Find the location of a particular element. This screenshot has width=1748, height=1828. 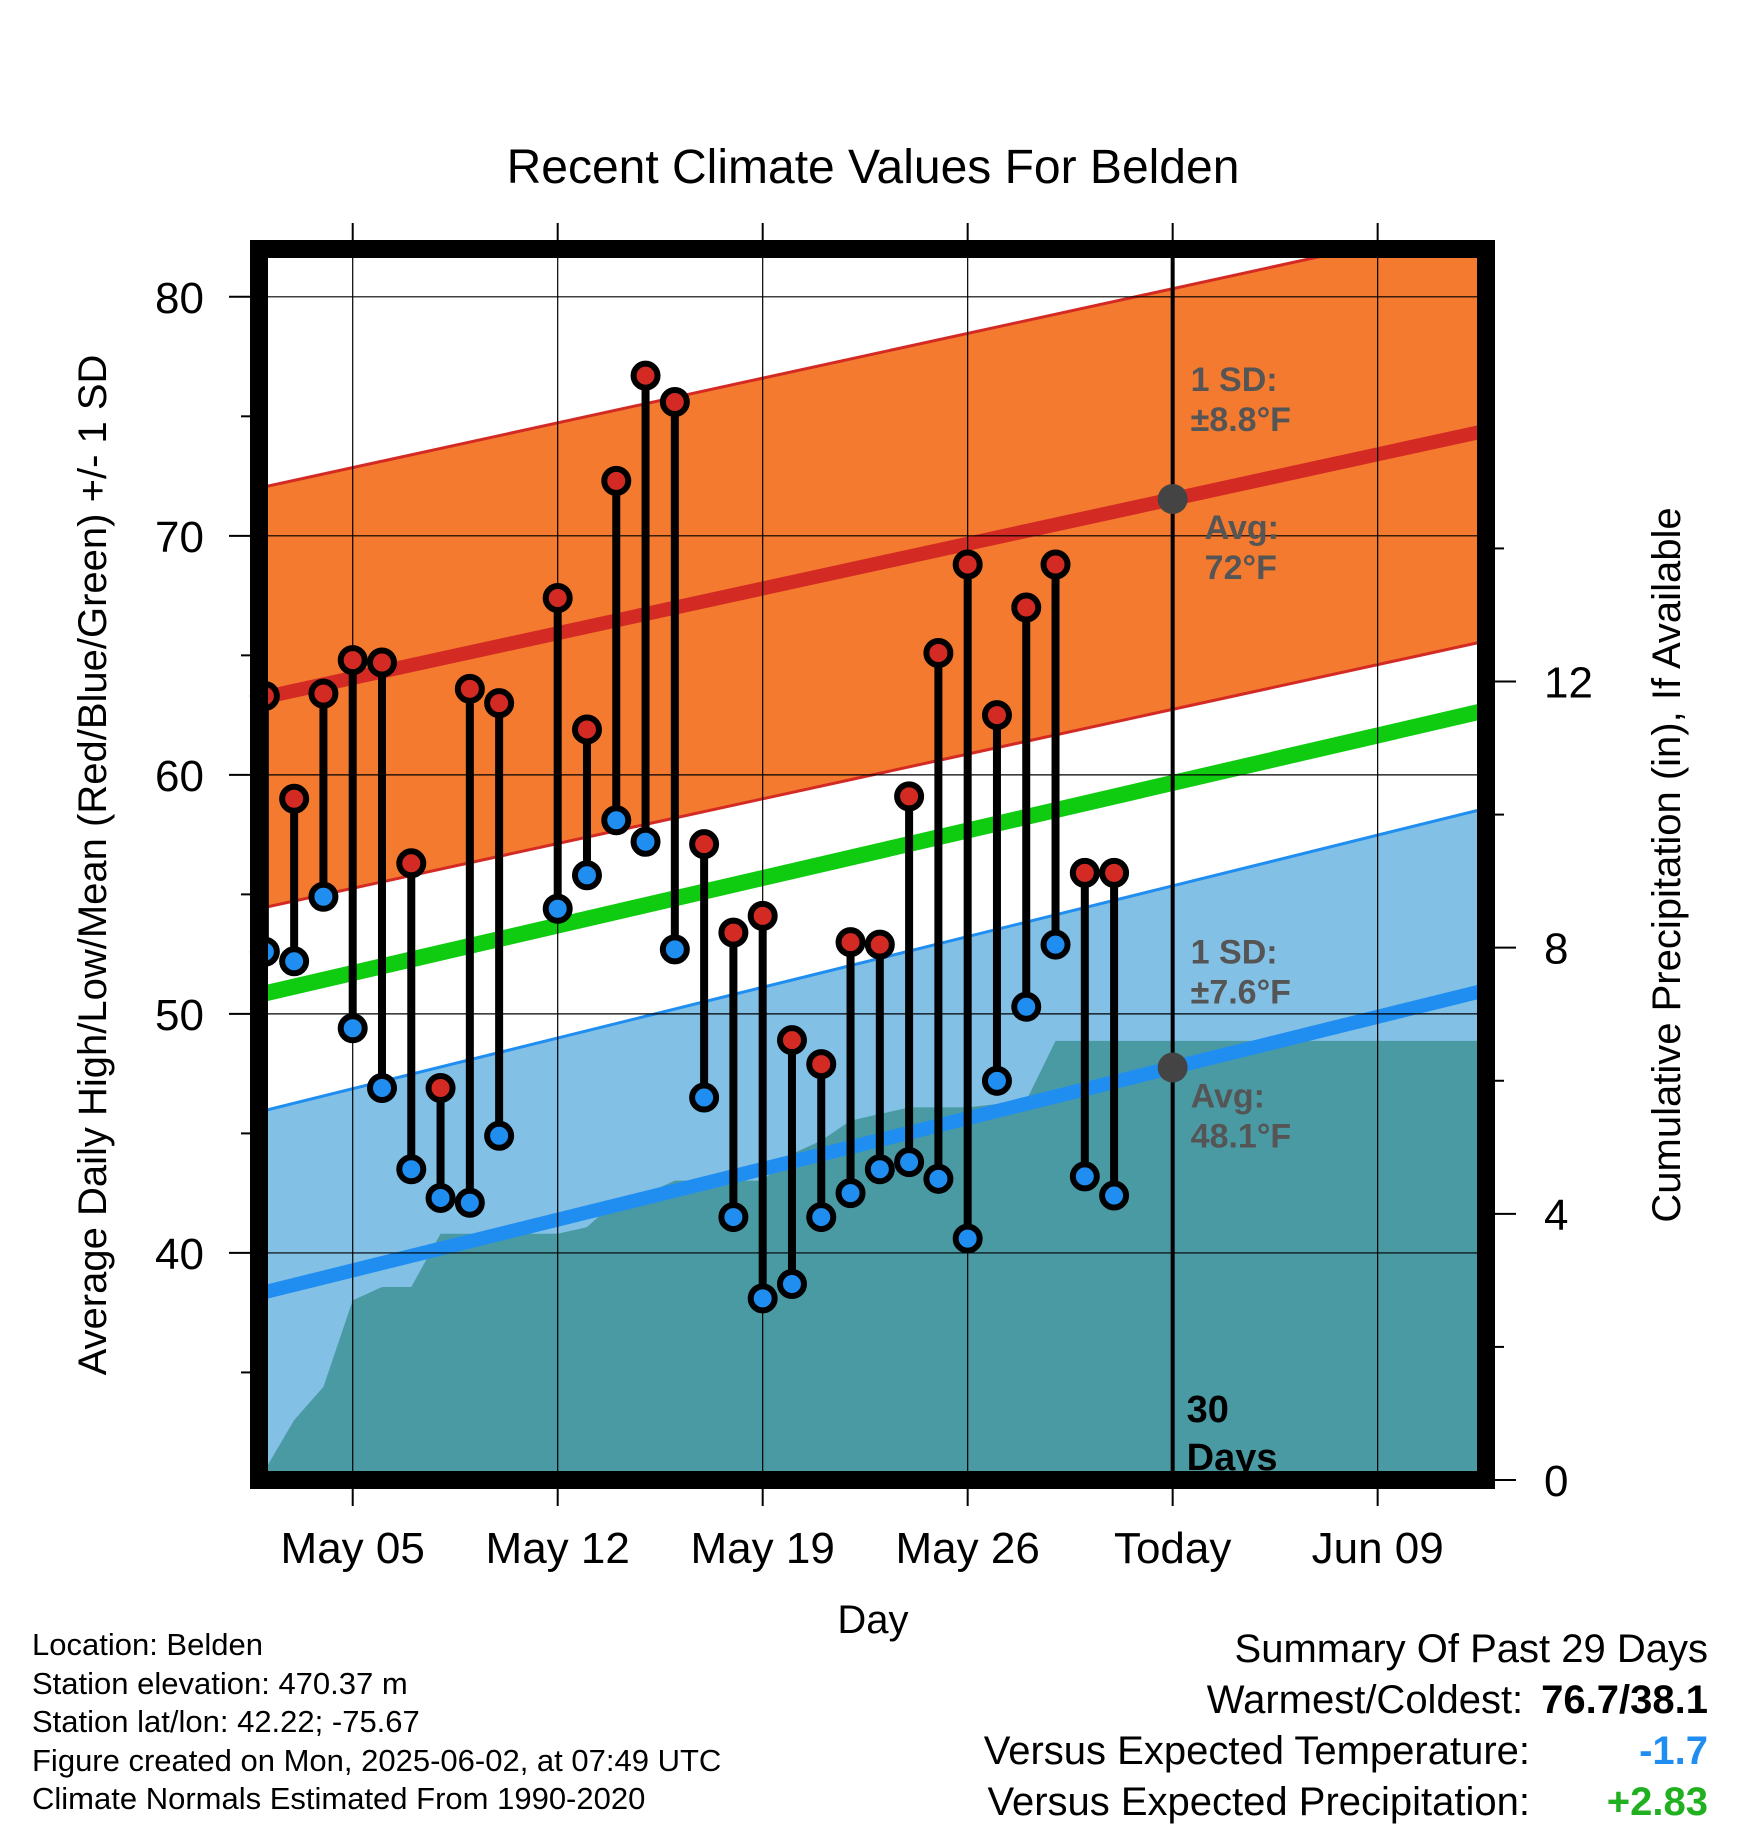

normal-low-line is located at coordinates (872, 1142).